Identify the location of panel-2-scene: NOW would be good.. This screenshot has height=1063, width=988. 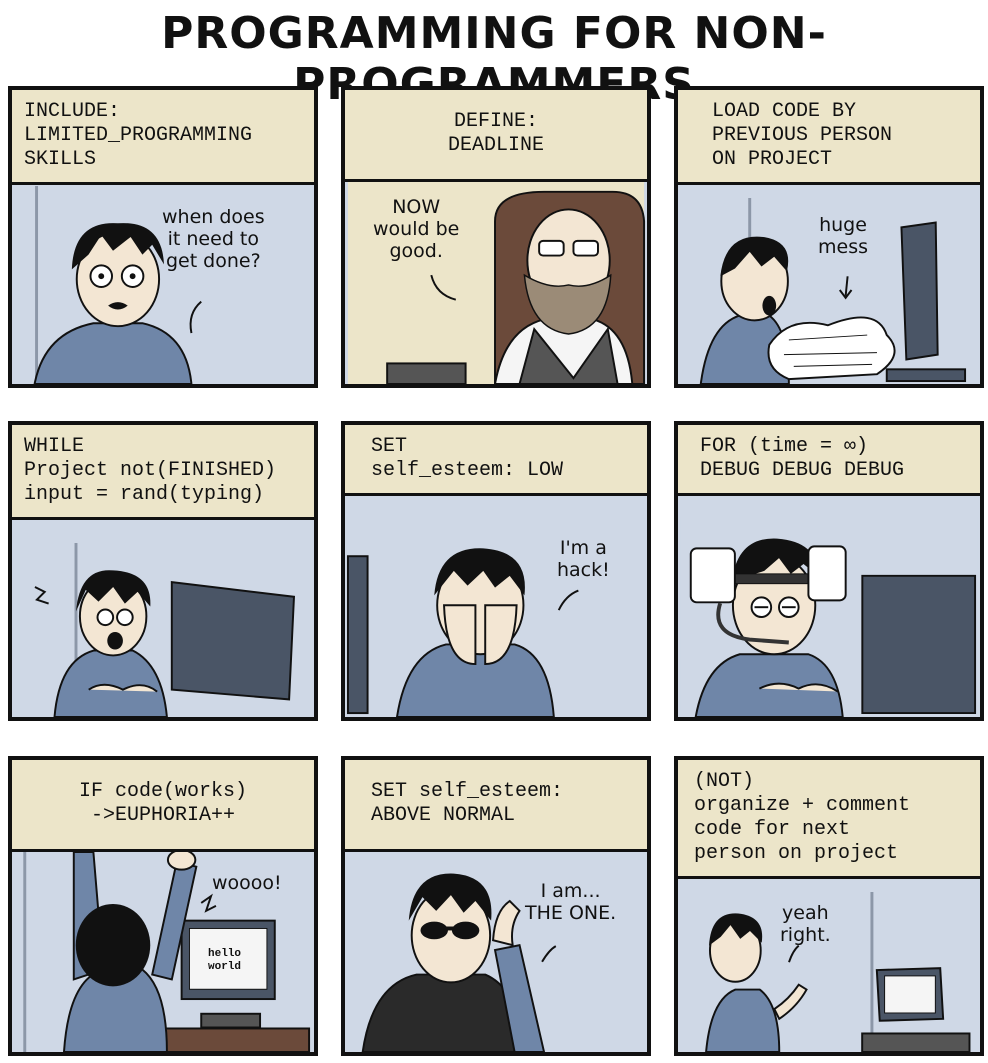
(496, 283).